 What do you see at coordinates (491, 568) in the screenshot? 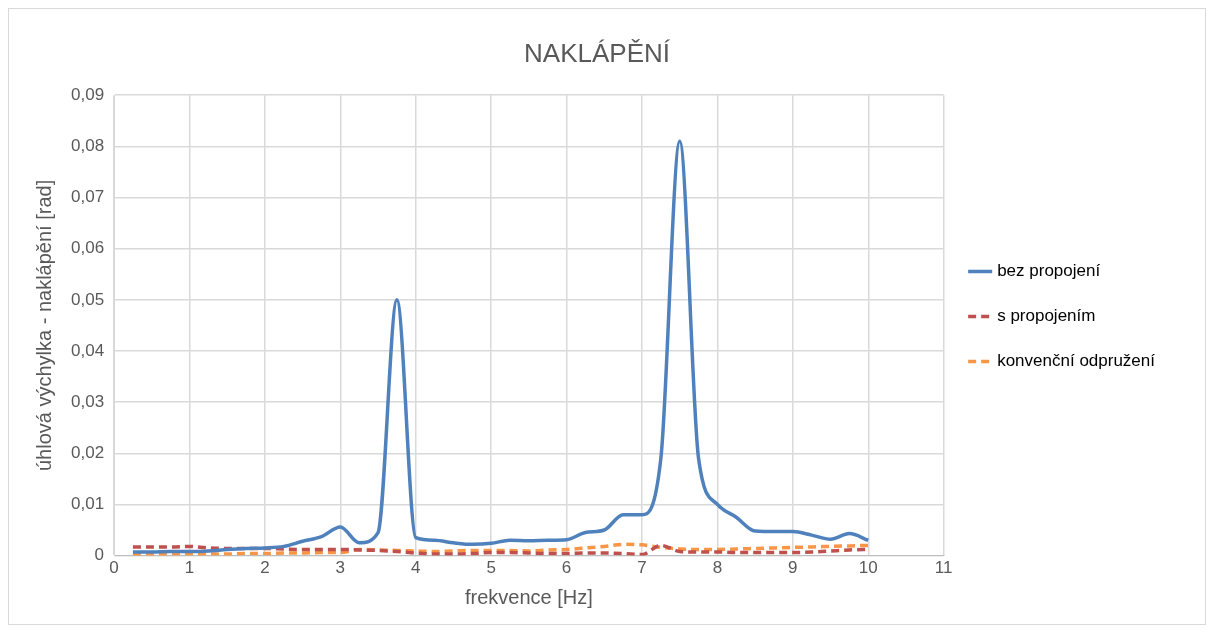
I see `x-tick-label: 5` at bounding box center [491, 568].